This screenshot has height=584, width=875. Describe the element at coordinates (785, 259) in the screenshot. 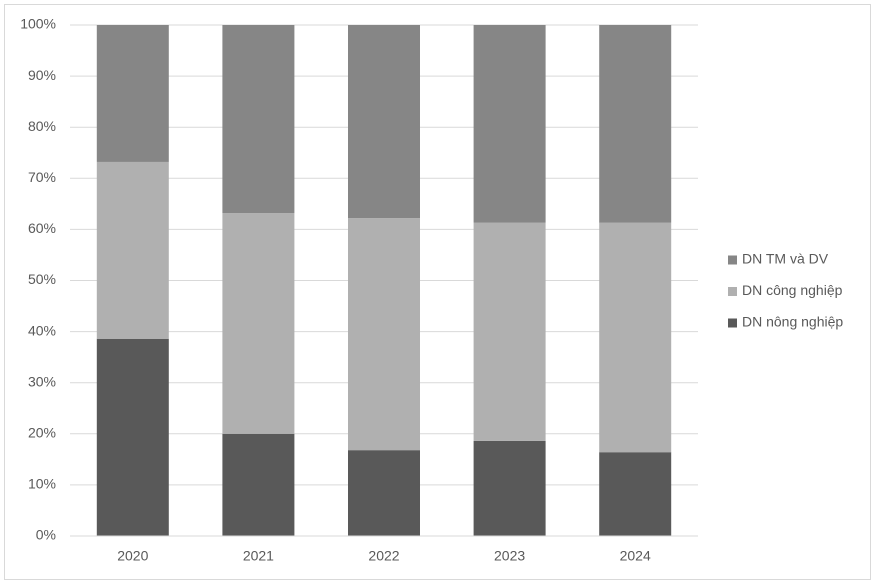

I see `legend-label: DN TM và DV` at that location.